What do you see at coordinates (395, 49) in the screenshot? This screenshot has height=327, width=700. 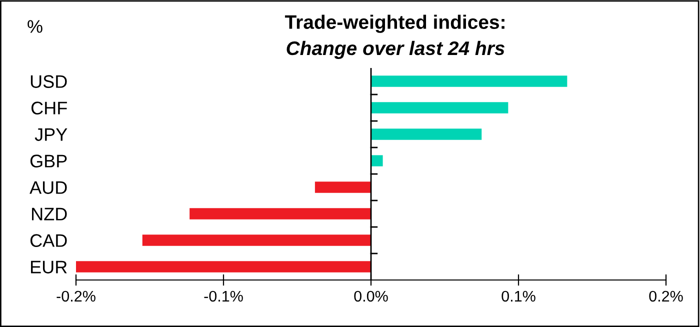 I see `chart-subtitle: Change over last 24 hrs` at bounding box center [395, 49].